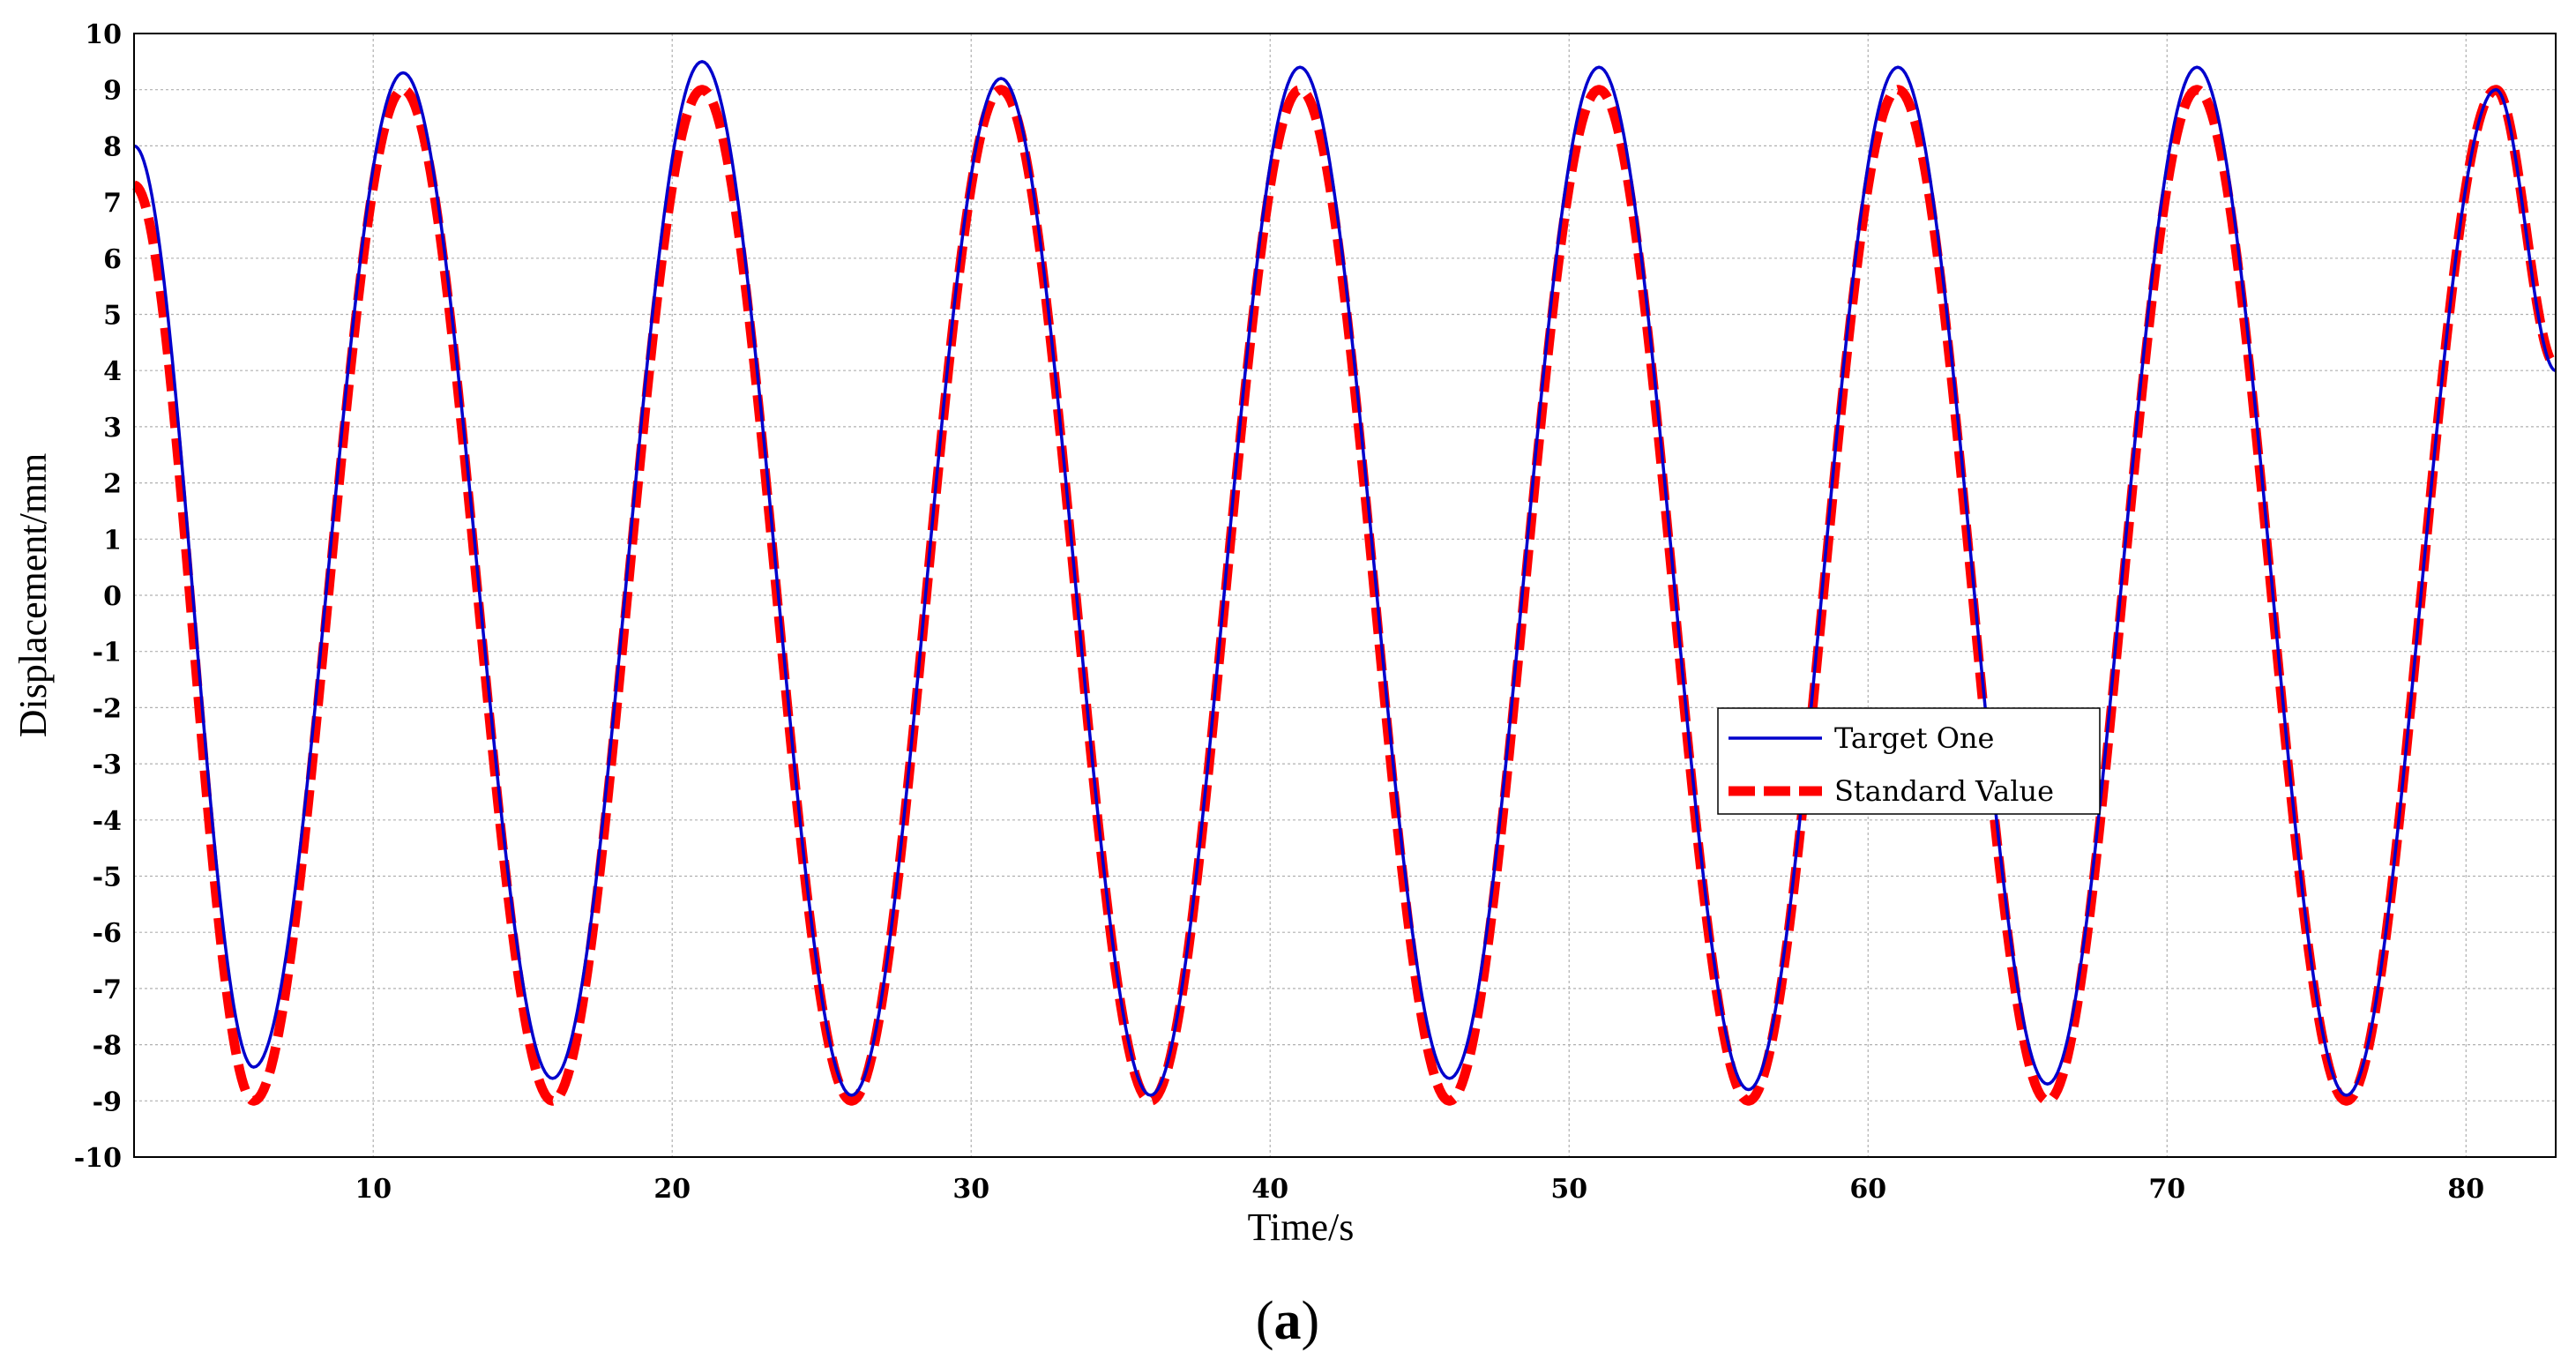 The image size is (2576, 1359). I want to click on y-tick-label: -6, so click(107, 934).